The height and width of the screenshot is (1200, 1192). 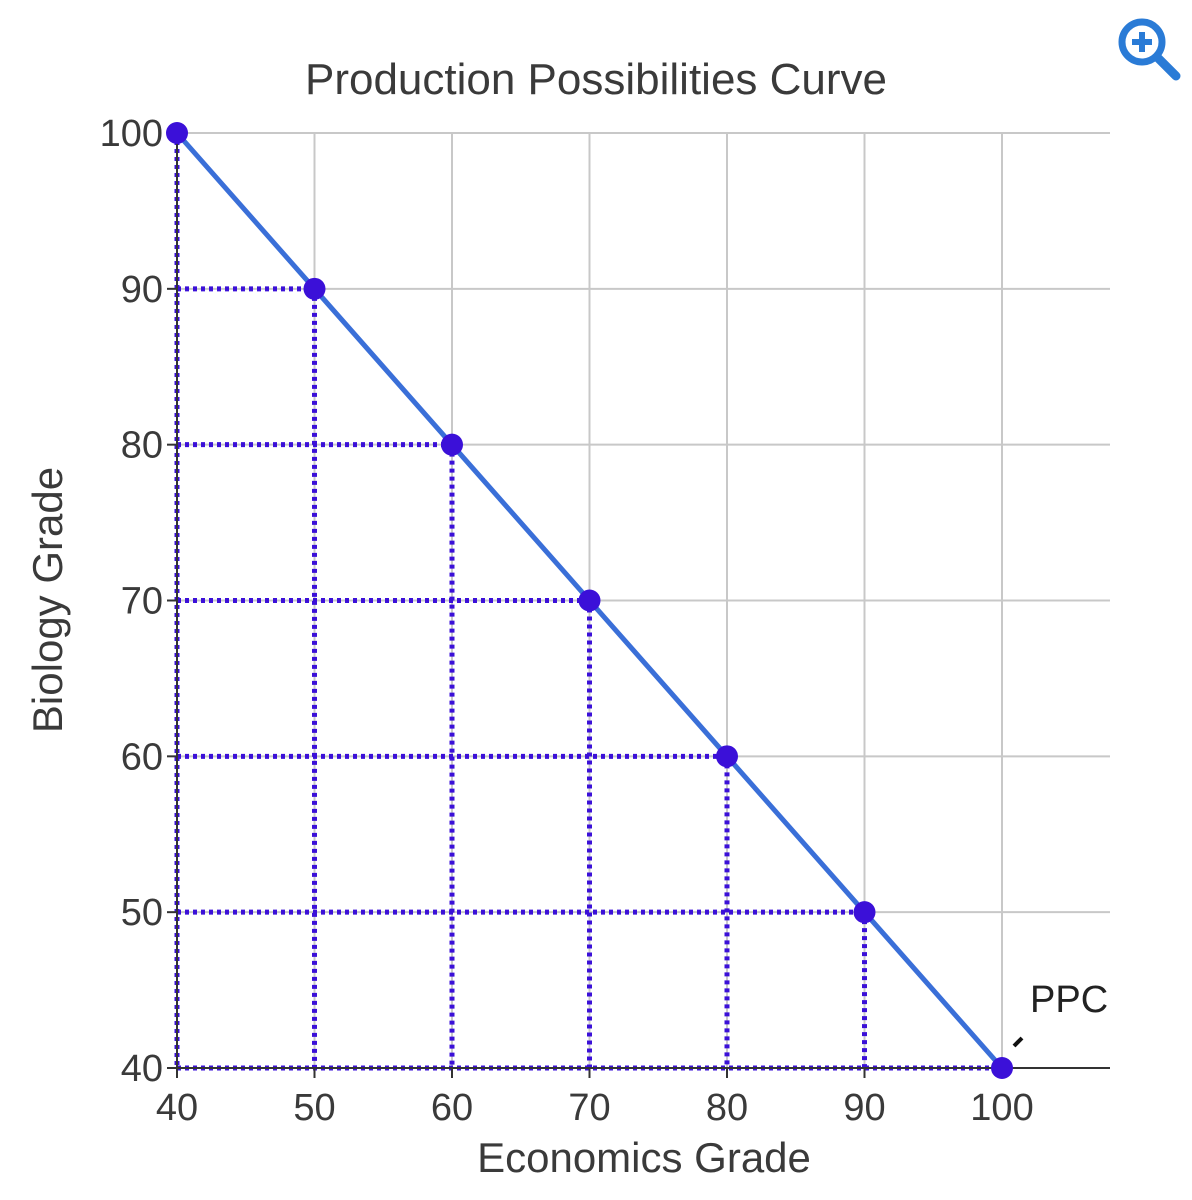 What do you see at coordinates (47, 600) in the screenshot?
I see `y-axis-label: Biology Grade` at bounding box center [47, 600].